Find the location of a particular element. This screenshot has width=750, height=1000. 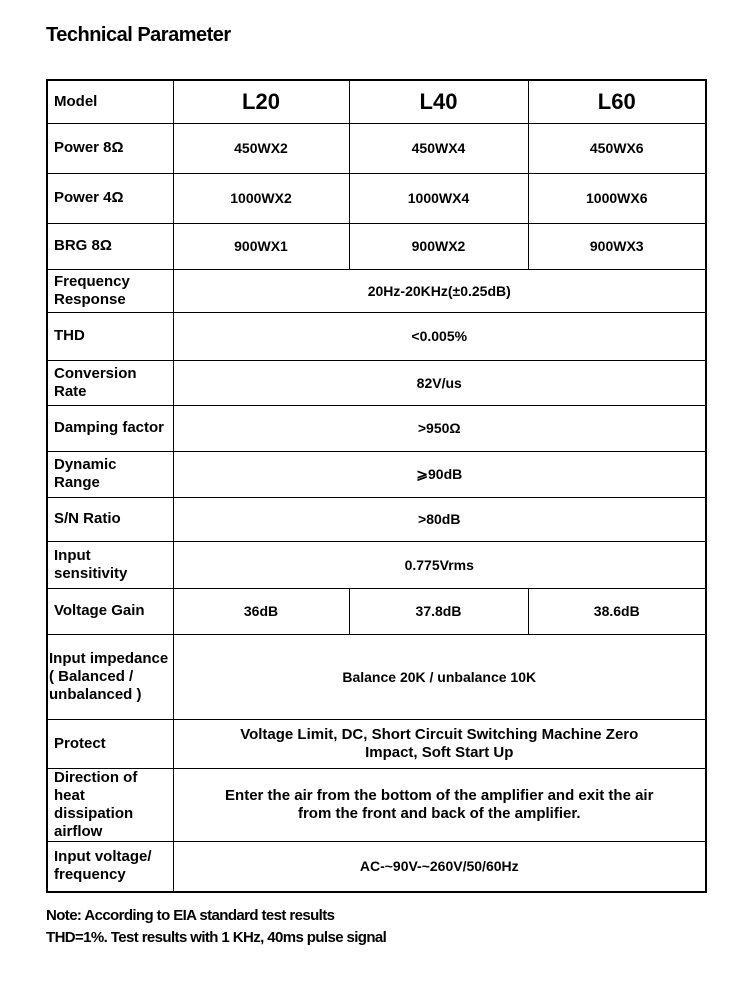

table-row: Damping factor >950Ω is located at coordinates (376, 428).